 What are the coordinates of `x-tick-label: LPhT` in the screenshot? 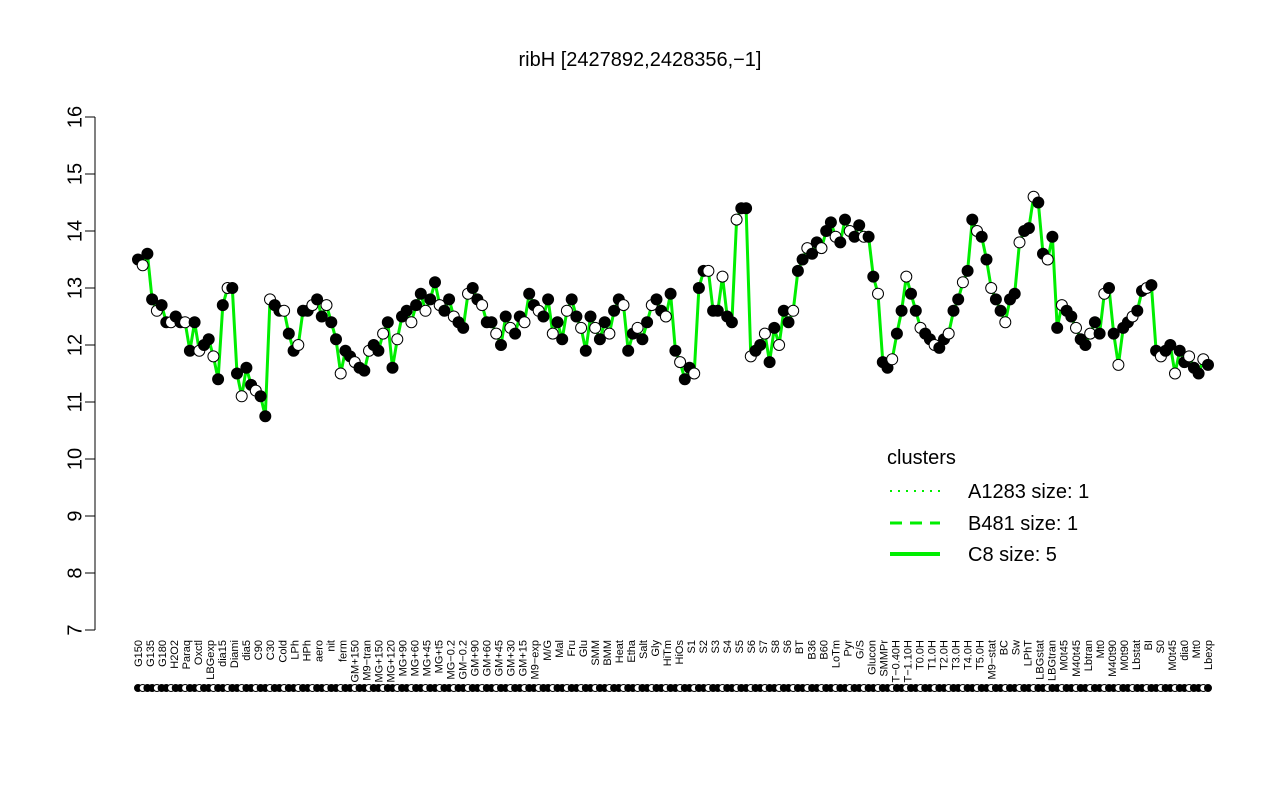 It's located at (1029, 653).